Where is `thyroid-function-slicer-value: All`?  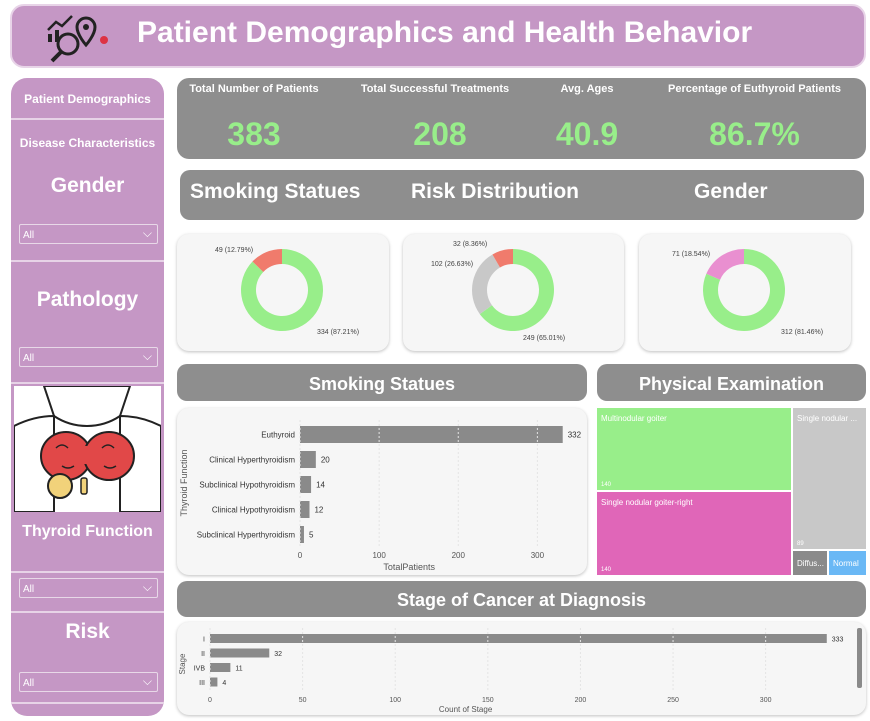
thyroid-function-slicer-value: All is located at coordinates (29, 589).